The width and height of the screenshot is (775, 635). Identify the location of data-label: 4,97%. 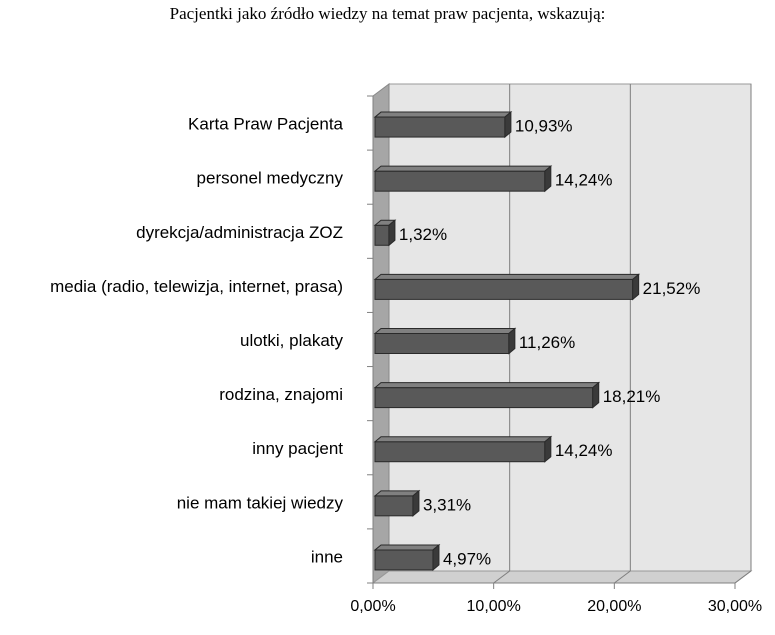
(467, 558).